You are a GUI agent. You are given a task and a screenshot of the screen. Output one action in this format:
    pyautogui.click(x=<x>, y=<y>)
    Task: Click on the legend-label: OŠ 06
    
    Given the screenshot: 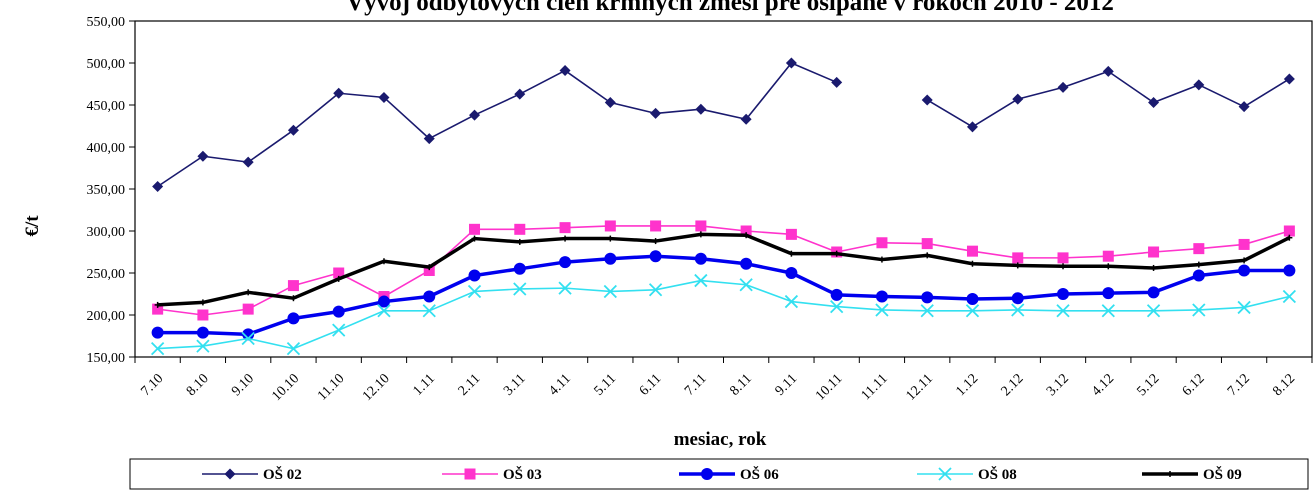 What is the action you would take?
    pyautogui.click(x=759, y=474)
    